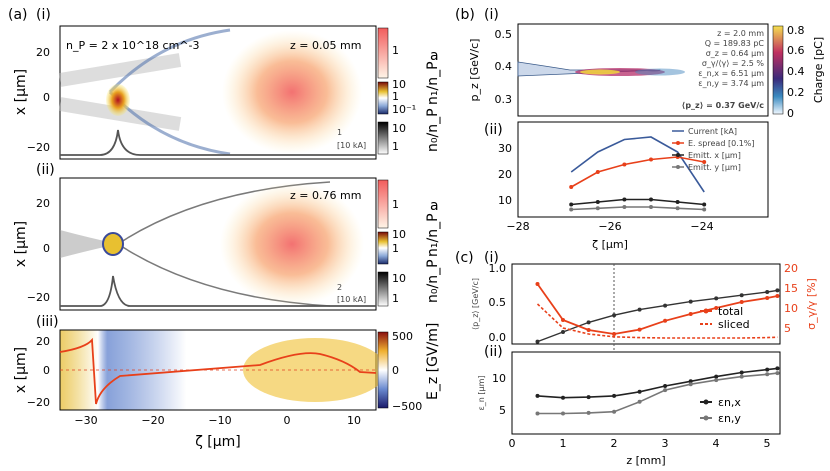 This screenshot has height=471, width=830. I want to click on cbar-ez-label: E_z [GV/m], so click(433, 361).